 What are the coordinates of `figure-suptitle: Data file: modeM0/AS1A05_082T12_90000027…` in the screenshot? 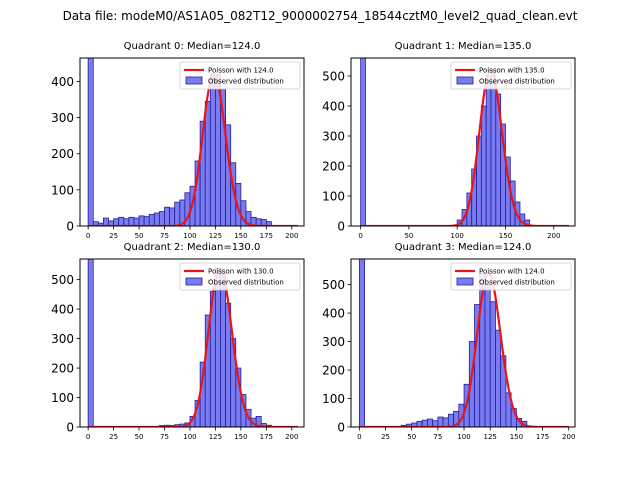 It's located at (320, 16).